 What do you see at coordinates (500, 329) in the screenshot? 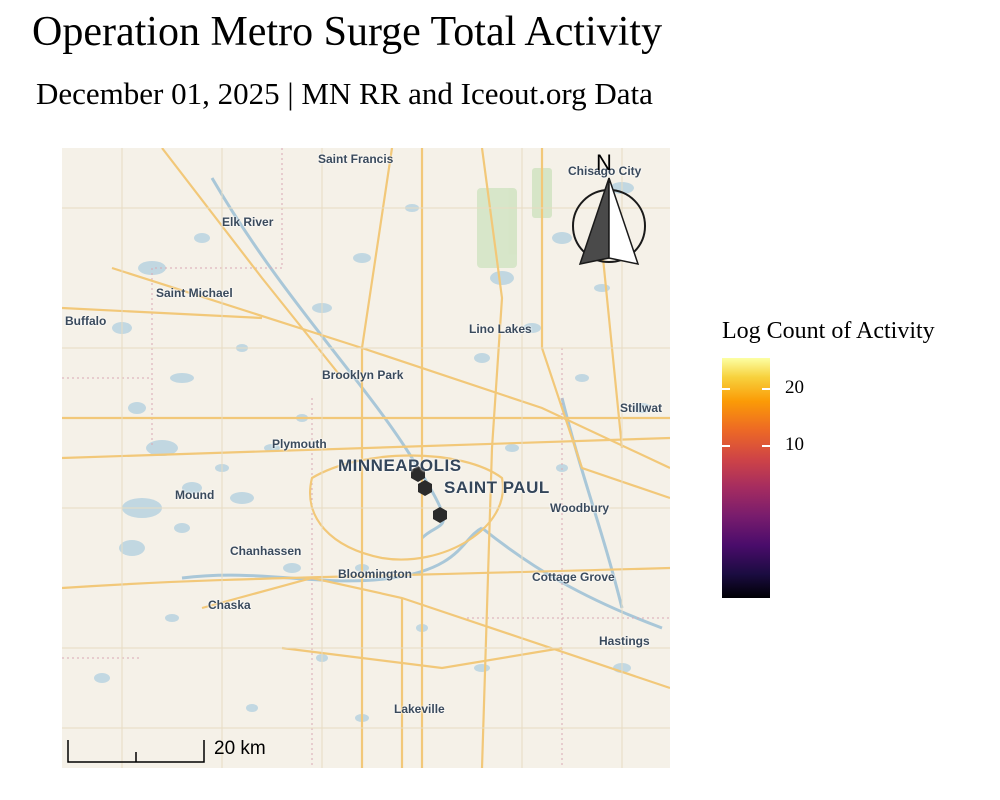
I see `place-label-lino-lakes: Lino Lakes` at bounding box center [500, 329].